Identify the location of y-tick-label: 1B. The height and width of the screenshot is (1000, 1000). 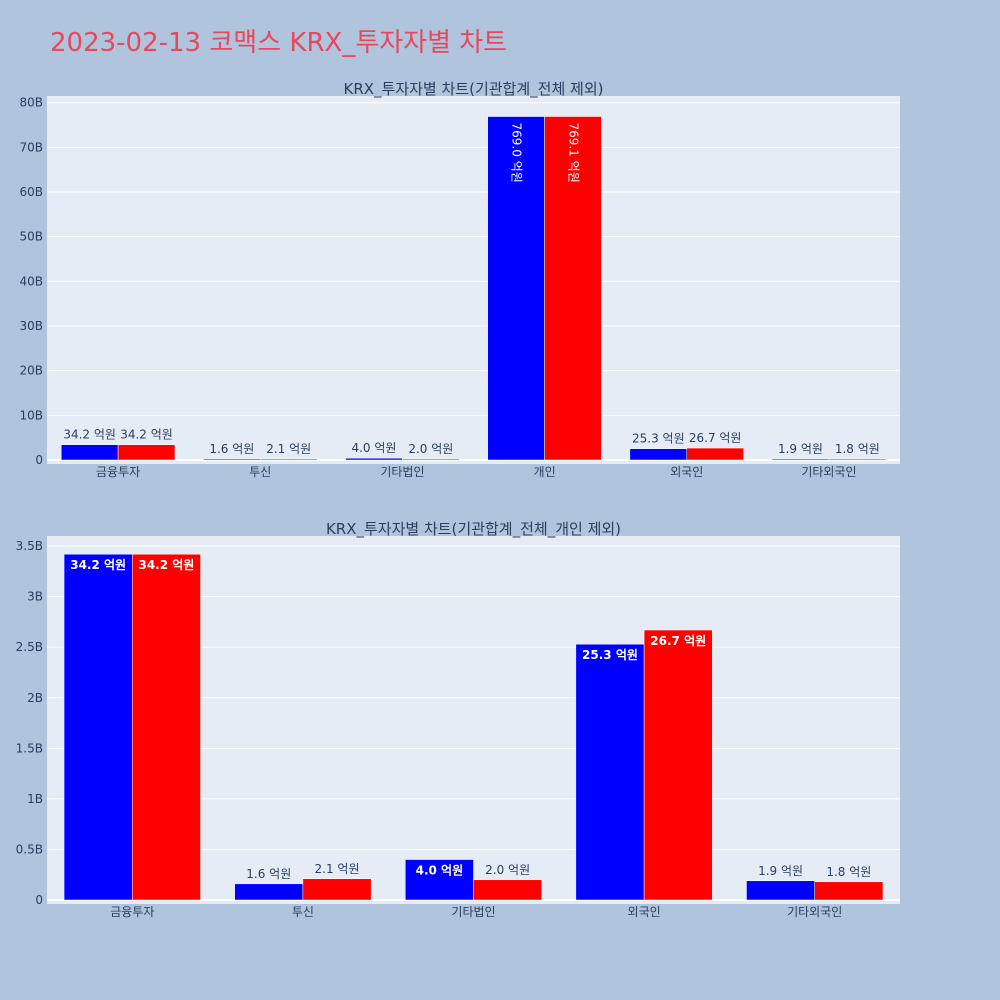
(35, 799).